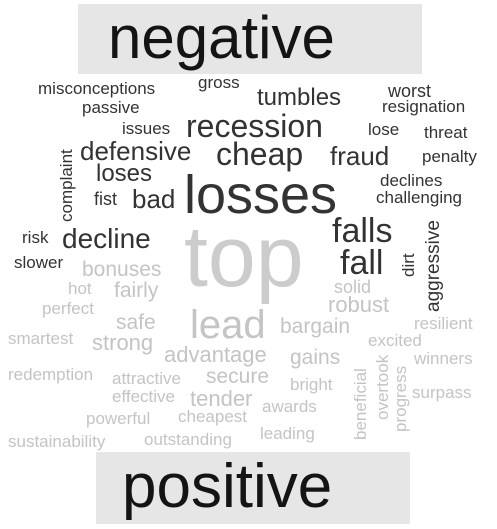 Image resolution: width=497 pixels, height=529 pixels. What do you see at coordinates (287, 433) in the screenshot?
I see `word-leading: leading` at bounding box center [287, 433].